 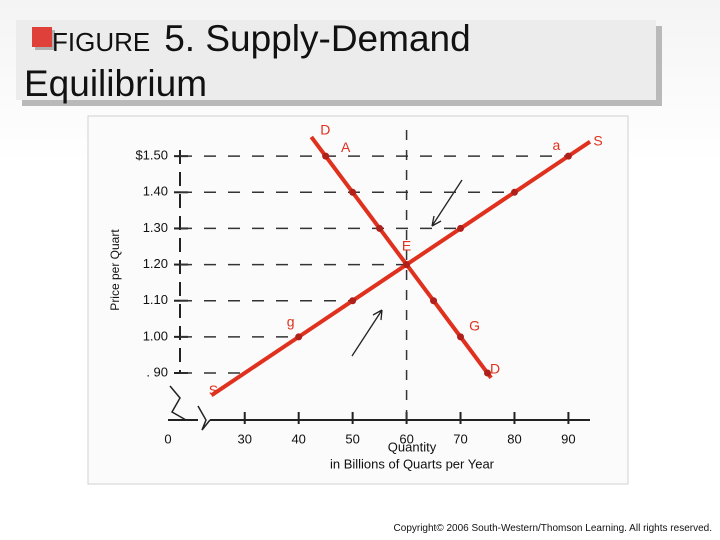 What do you see at coordinates (433, 246) in the screenshot?
I see `series-line` at bounding box center [433, 246].